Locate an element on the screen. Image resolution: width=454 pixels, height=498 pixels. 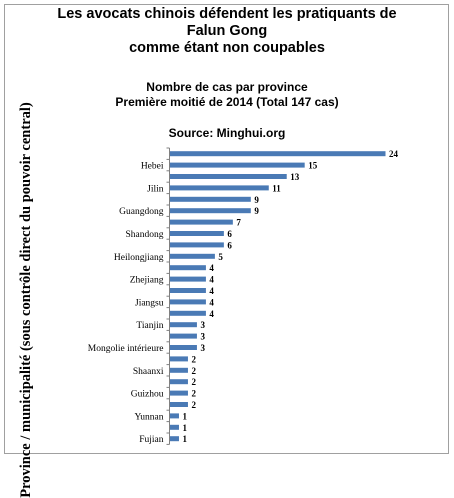
data-label: 7 is located at coordinates (238, 223).